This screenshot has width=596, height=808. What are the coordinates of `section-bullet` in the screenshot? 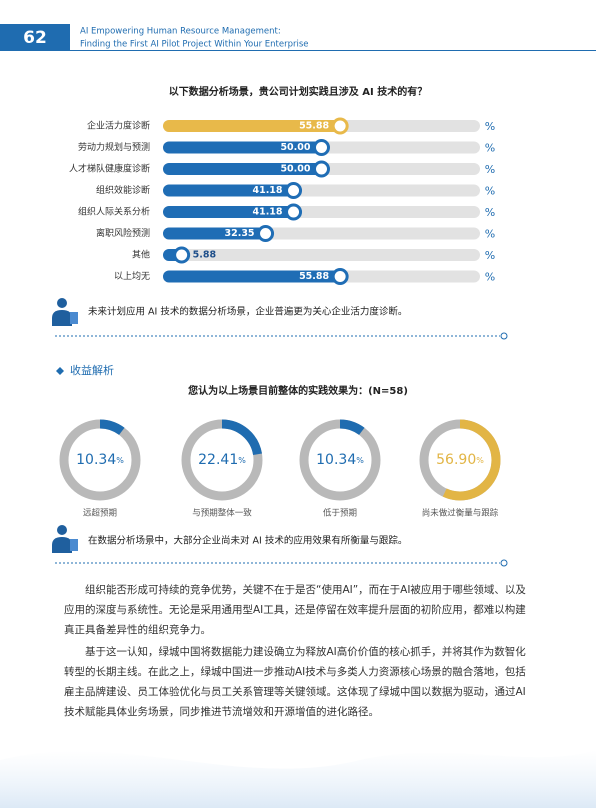 It's located at (60, 371).